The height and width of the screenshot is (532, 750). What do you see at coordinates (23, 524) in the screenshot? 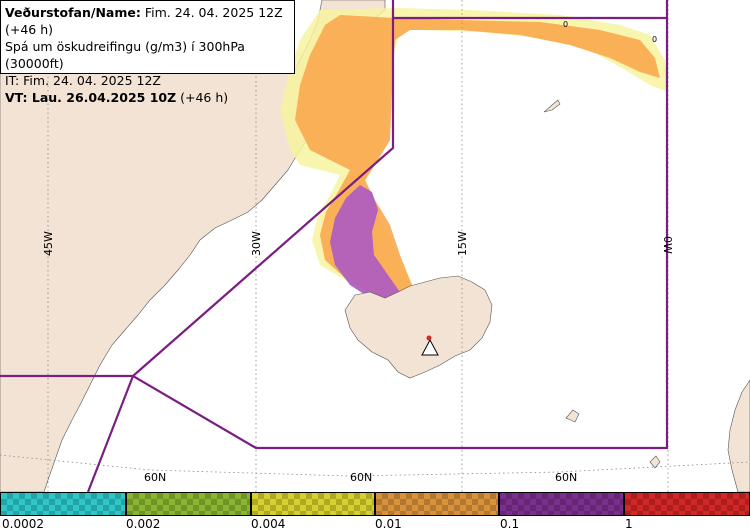
I see `legend-tick-1: 0.0002` at bounding box center [23, 524].